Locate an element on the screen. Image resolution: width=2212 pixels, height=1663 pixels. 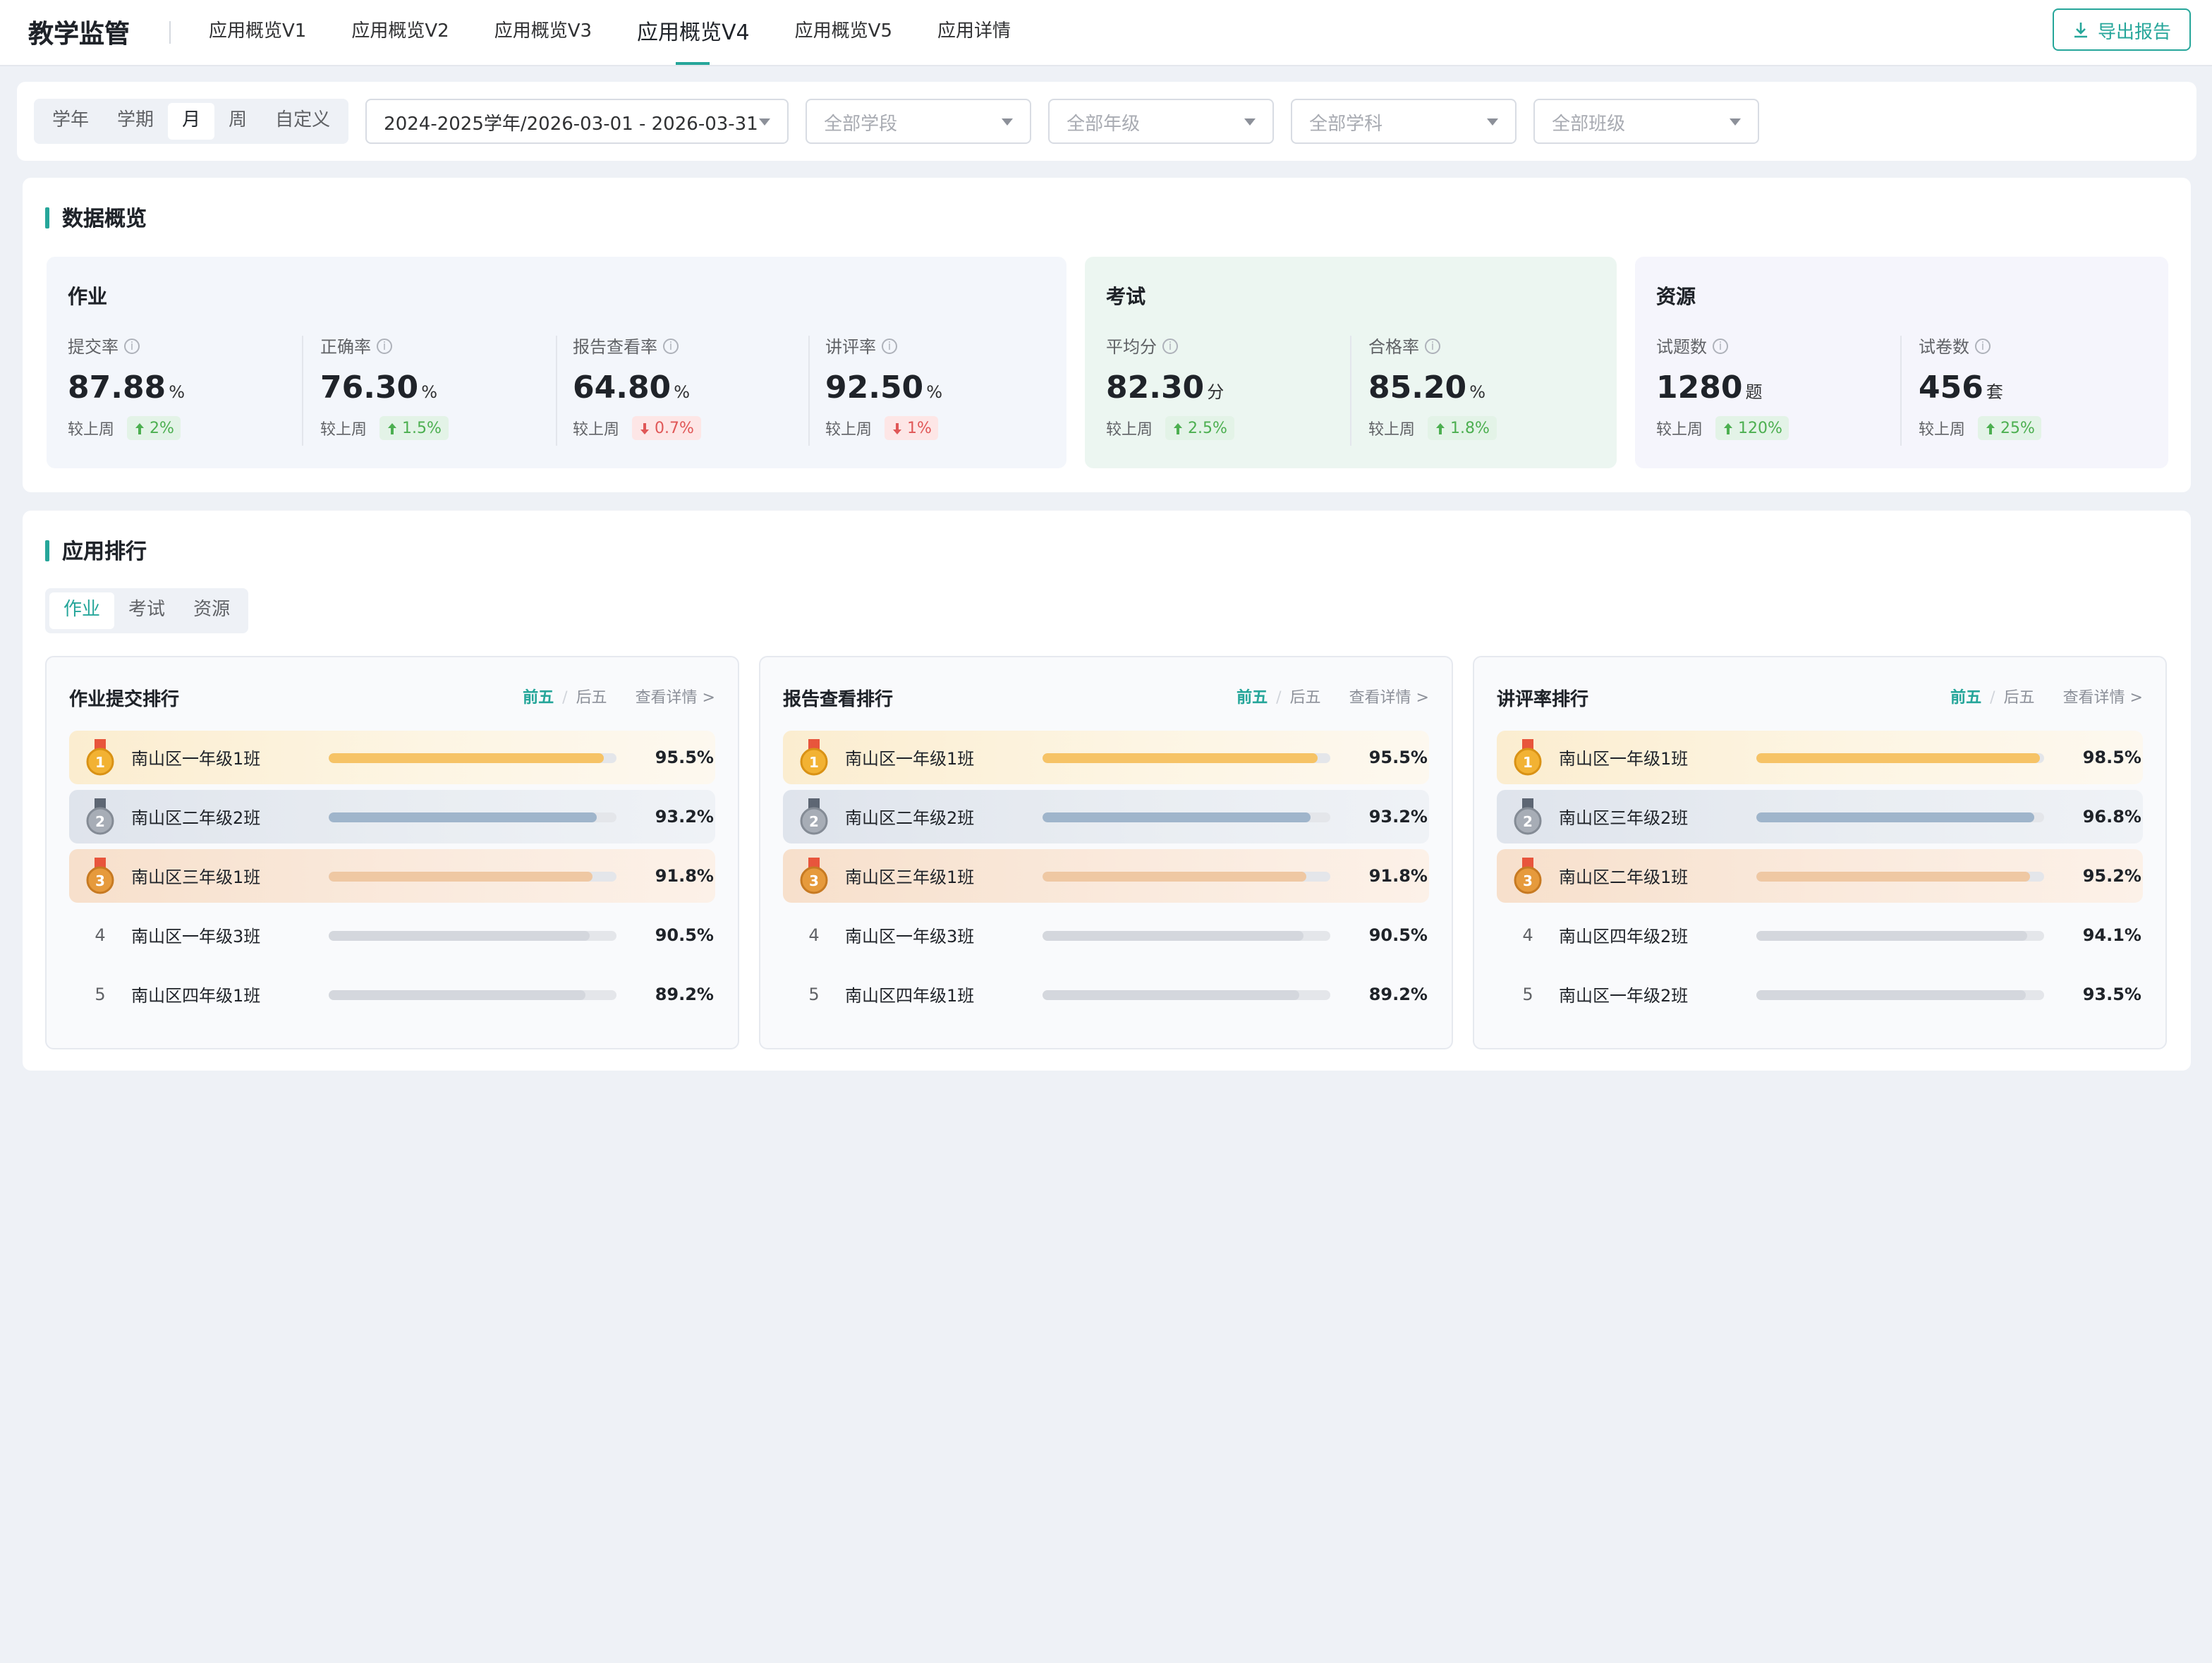
metric-label: 正确率 is located at coordinates (346, 347).